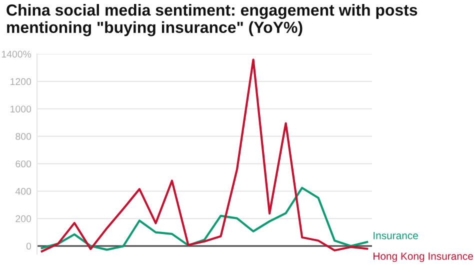 The width and height of the screenshot is (474, 267). I want to click on y-tick-label: 800, so click(24, 136).